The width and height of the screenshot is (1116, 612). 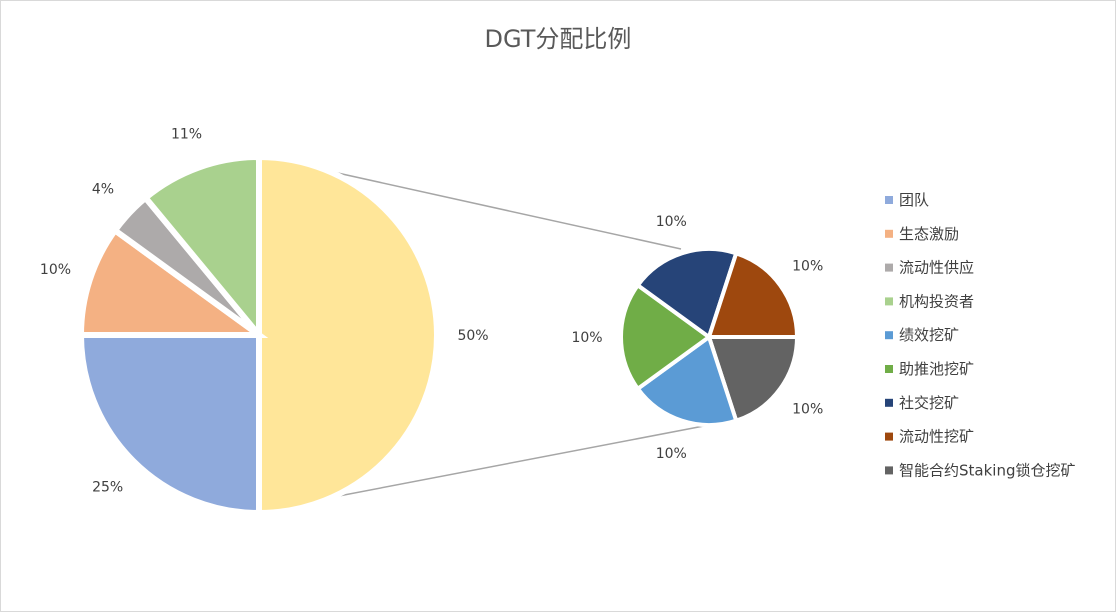 What do you see at coordinates (936, 301) in the screenshot?
I see `legend-label-4: 机构投资者` at bounding box center [936, 301].